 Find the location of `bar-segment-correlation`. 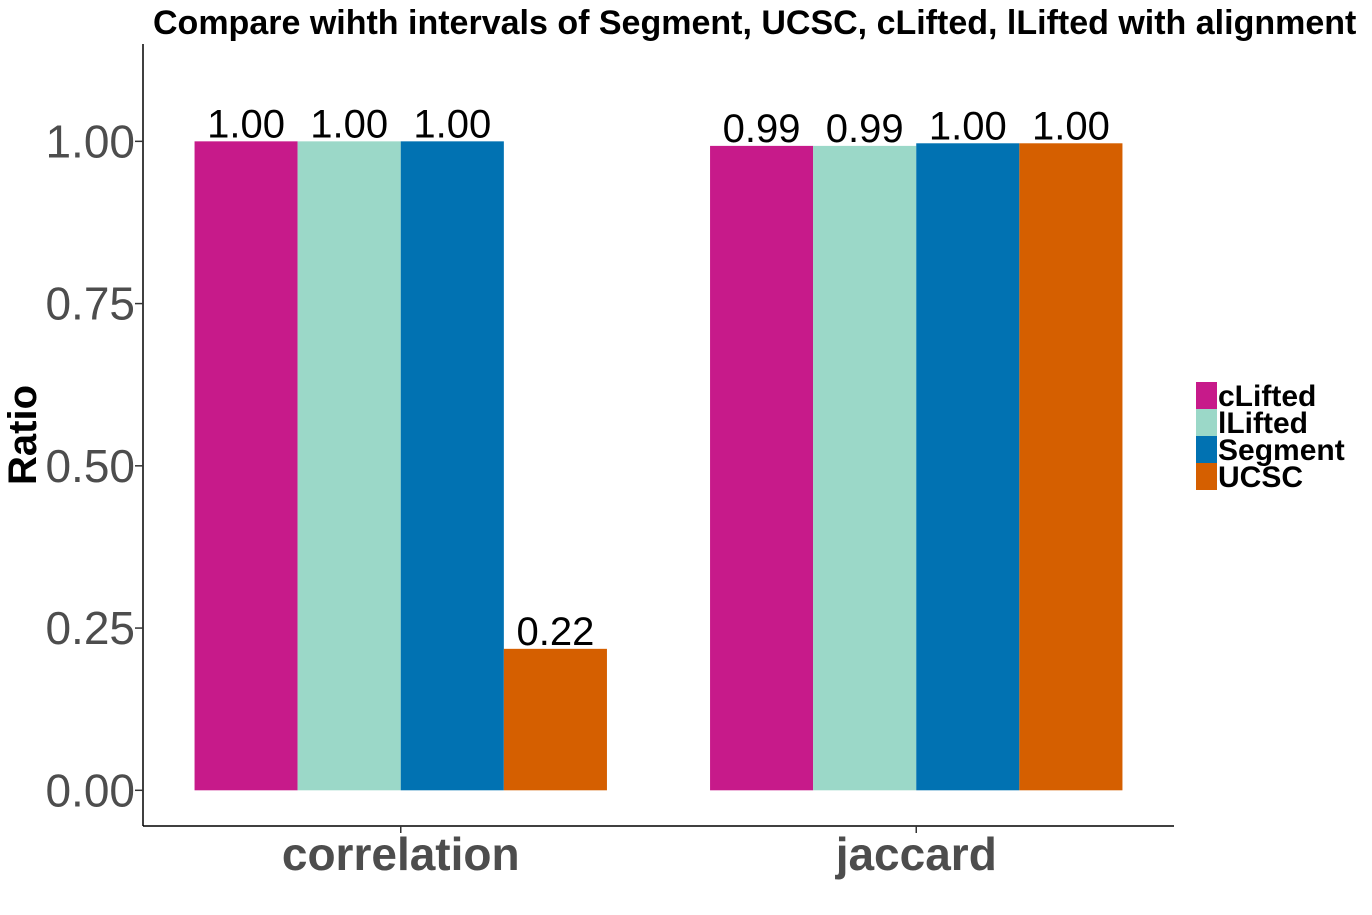

bar-segment-correlation is located at coordinates (452, 466).